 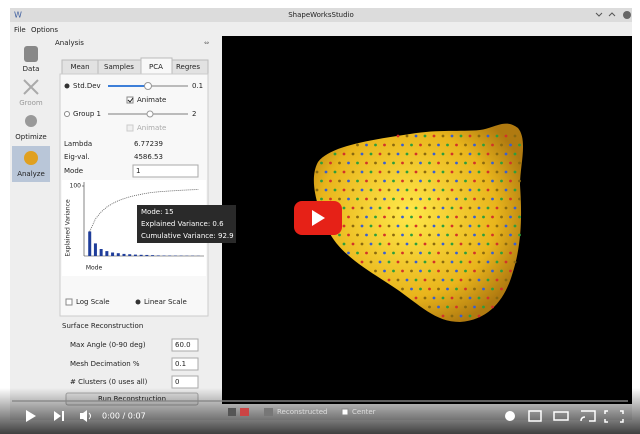 I want to click on tab-label: Mean, so click(x=79, y=67).